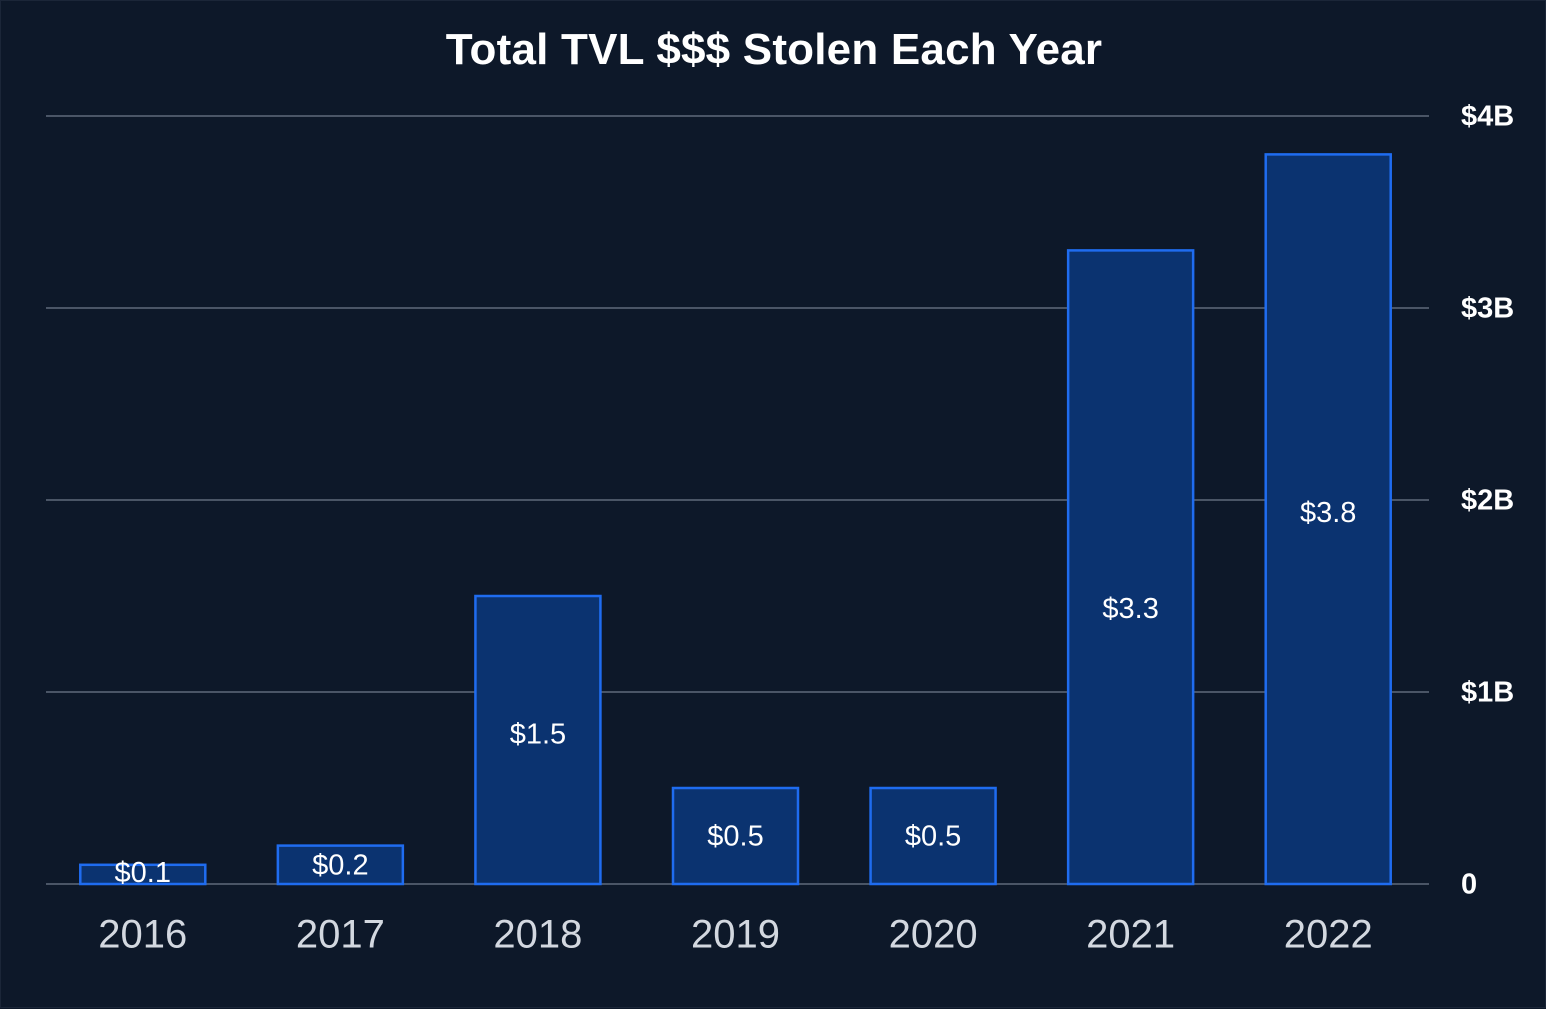 Image resolution: width=1546 pixels, height=1009 pixels. I want to click on y-axis: 0 $1B $2B $3B $4B, so click(1464, 501).